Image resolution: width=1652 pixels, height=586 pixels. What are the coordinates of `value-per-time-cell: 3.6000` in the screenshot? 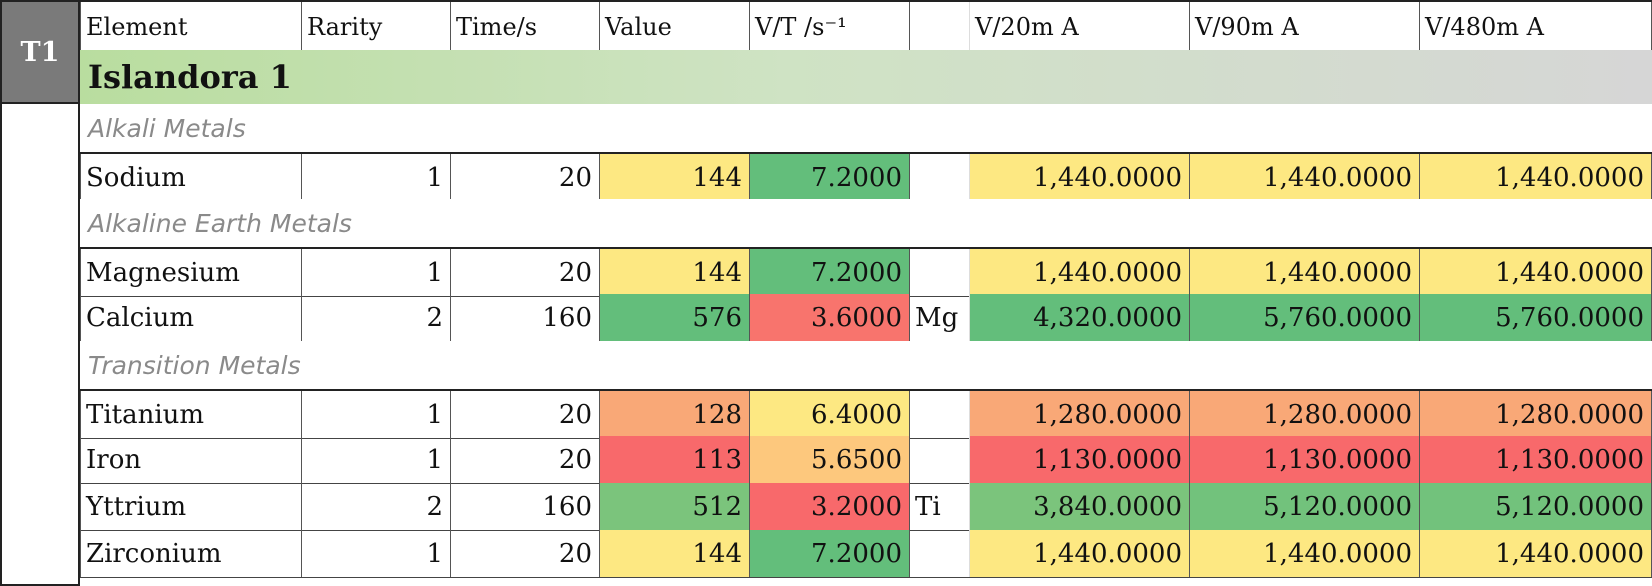 It's located at (830, 317).